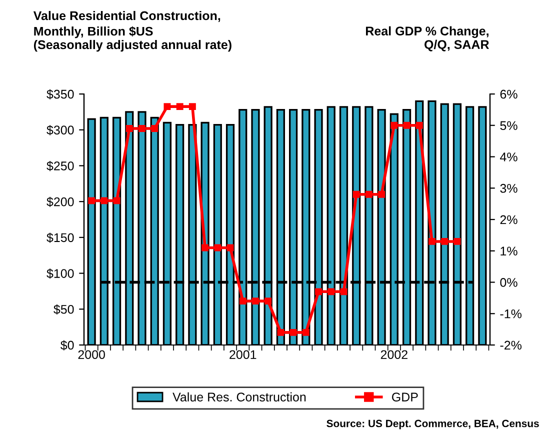  Describe the element at coordinates (60, 166) in the screenshot. I see `y-tick-label: $250` at that location.